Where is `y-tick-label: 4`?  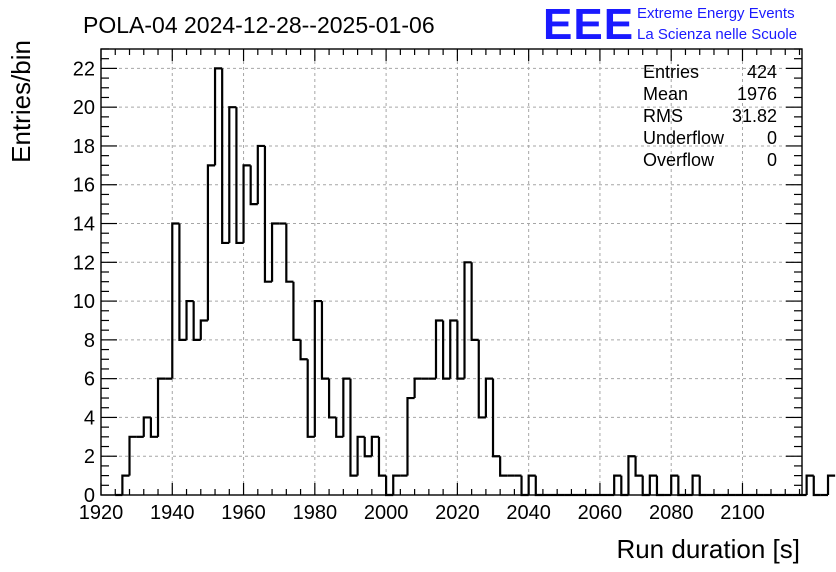
y-tick-label: 4 is located at coordinates (89, 418).